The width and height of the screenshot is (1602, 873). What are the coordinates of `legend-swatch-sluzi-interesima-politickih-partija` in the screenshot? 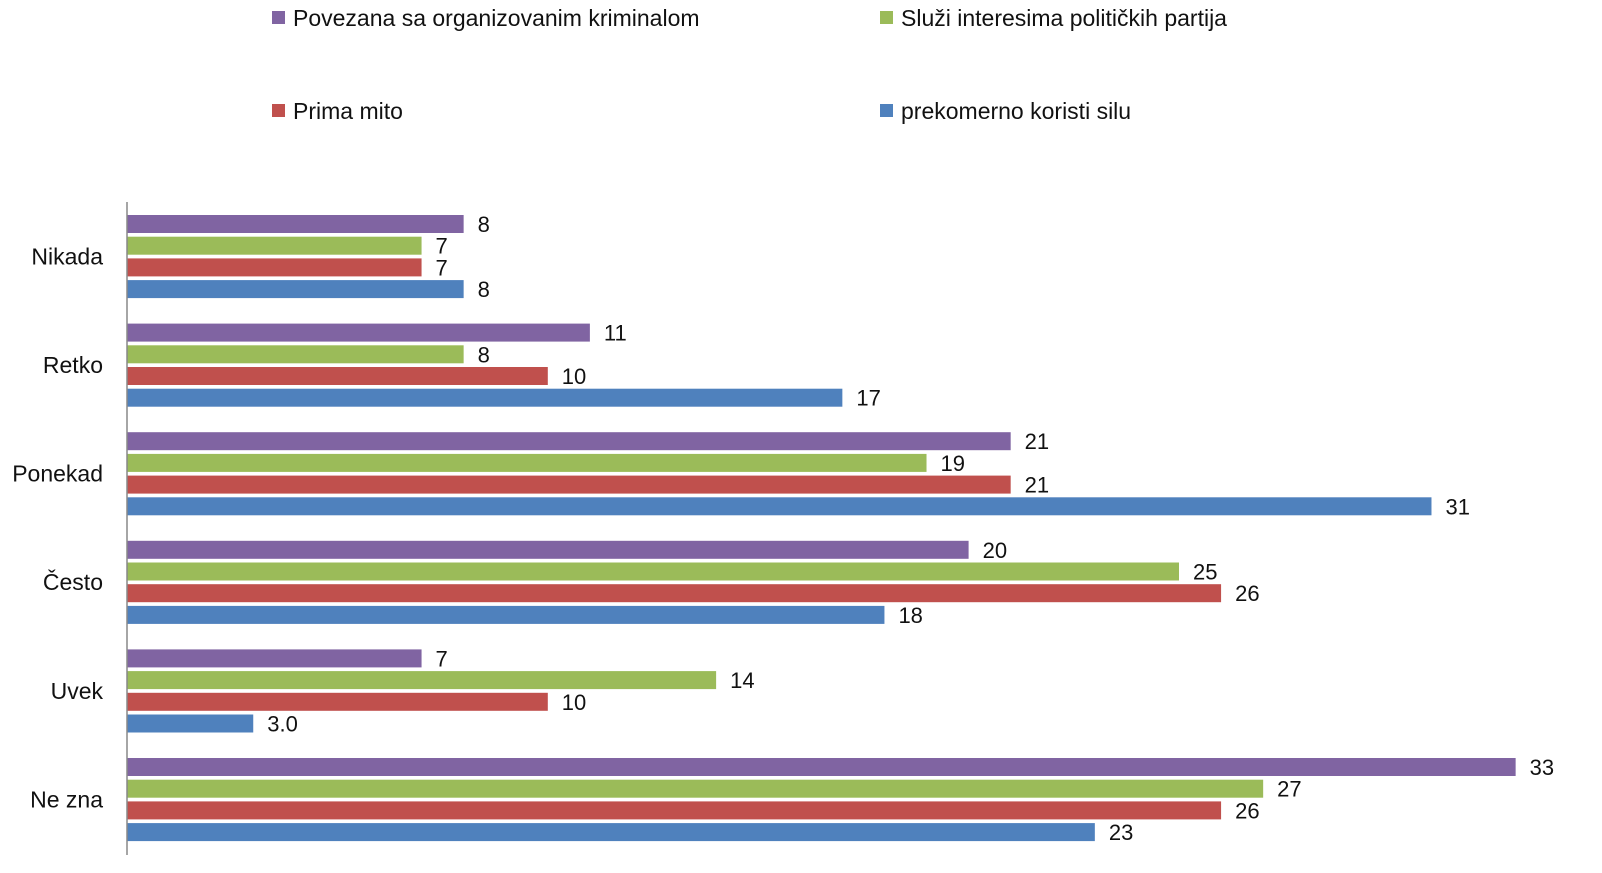 It's located at (886, 17).